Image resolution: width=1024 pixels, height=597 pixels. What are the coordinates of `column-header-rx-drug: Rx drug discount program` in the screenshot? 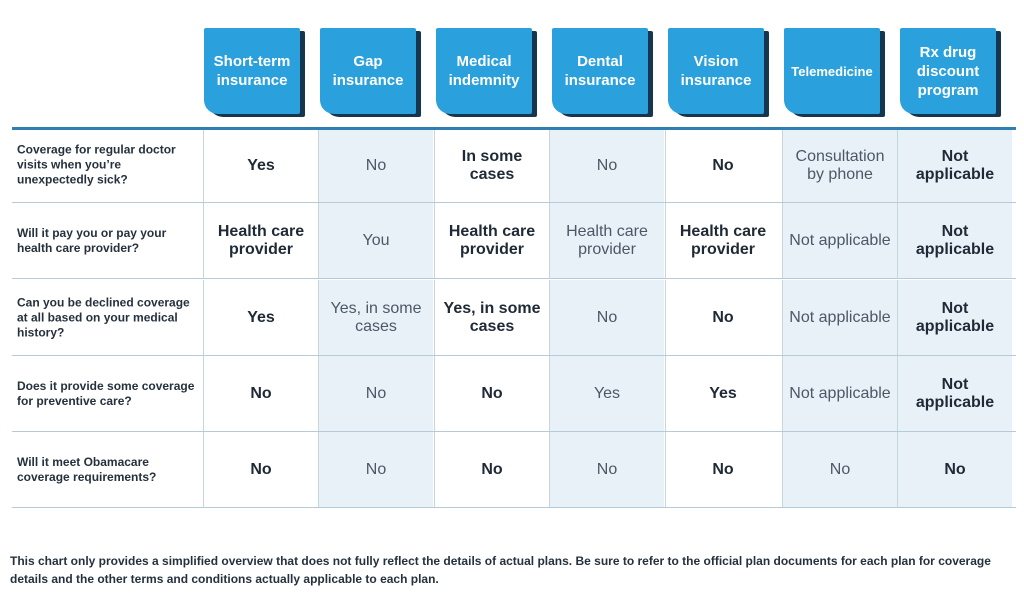 It's located at (948, 71).